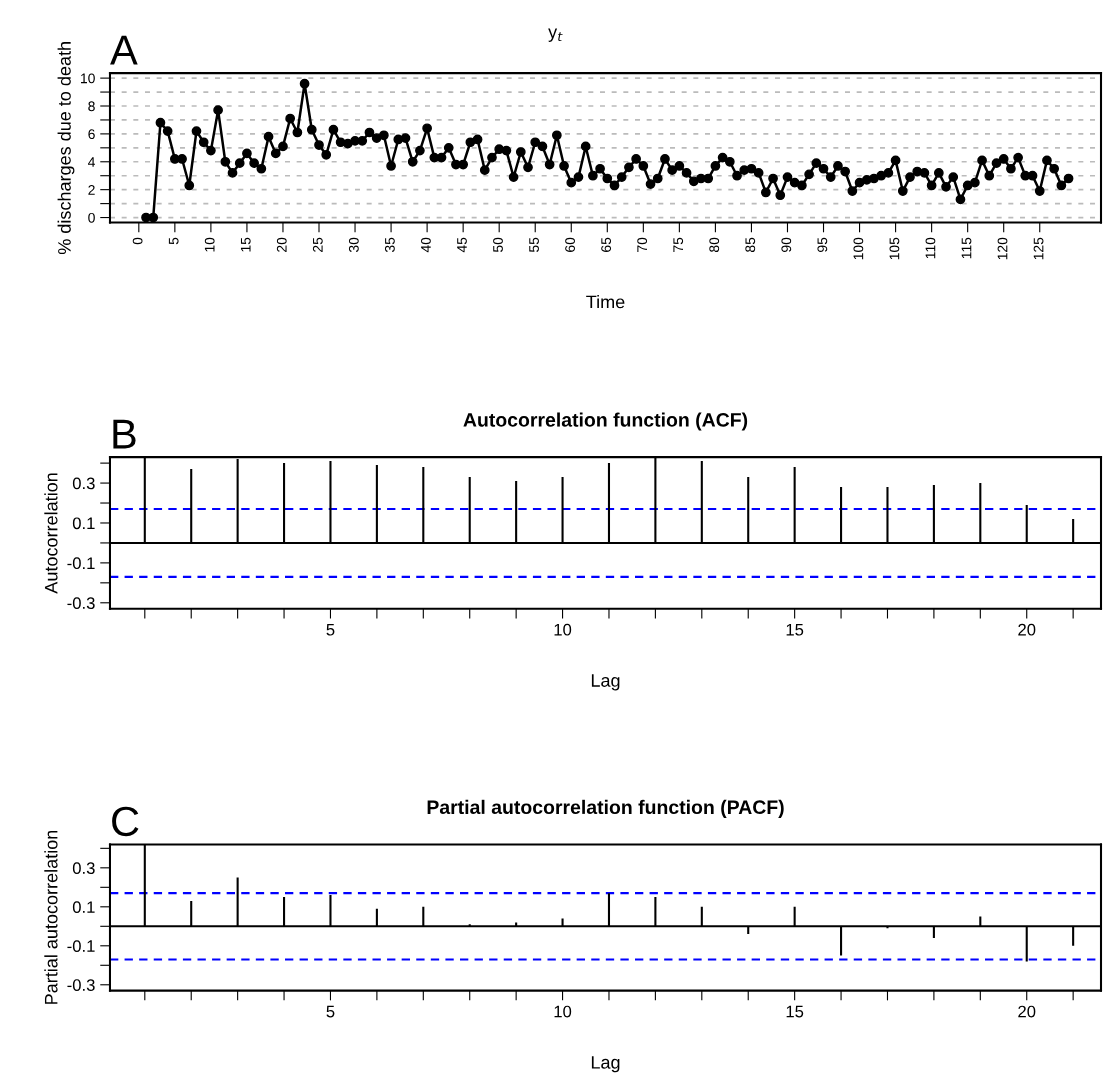 The width and height of the screenshot is (1111, 1091). I want to click on x-tick-label: 110, so click(930, 248).